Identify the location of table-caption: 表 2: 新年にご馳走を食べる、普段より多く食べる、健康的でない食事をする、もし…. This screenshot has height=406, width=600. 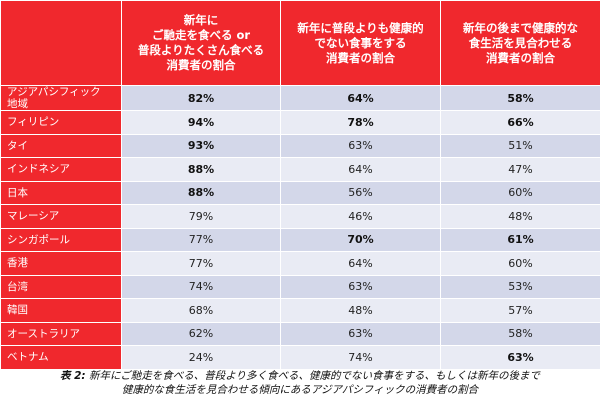
(300, 383).